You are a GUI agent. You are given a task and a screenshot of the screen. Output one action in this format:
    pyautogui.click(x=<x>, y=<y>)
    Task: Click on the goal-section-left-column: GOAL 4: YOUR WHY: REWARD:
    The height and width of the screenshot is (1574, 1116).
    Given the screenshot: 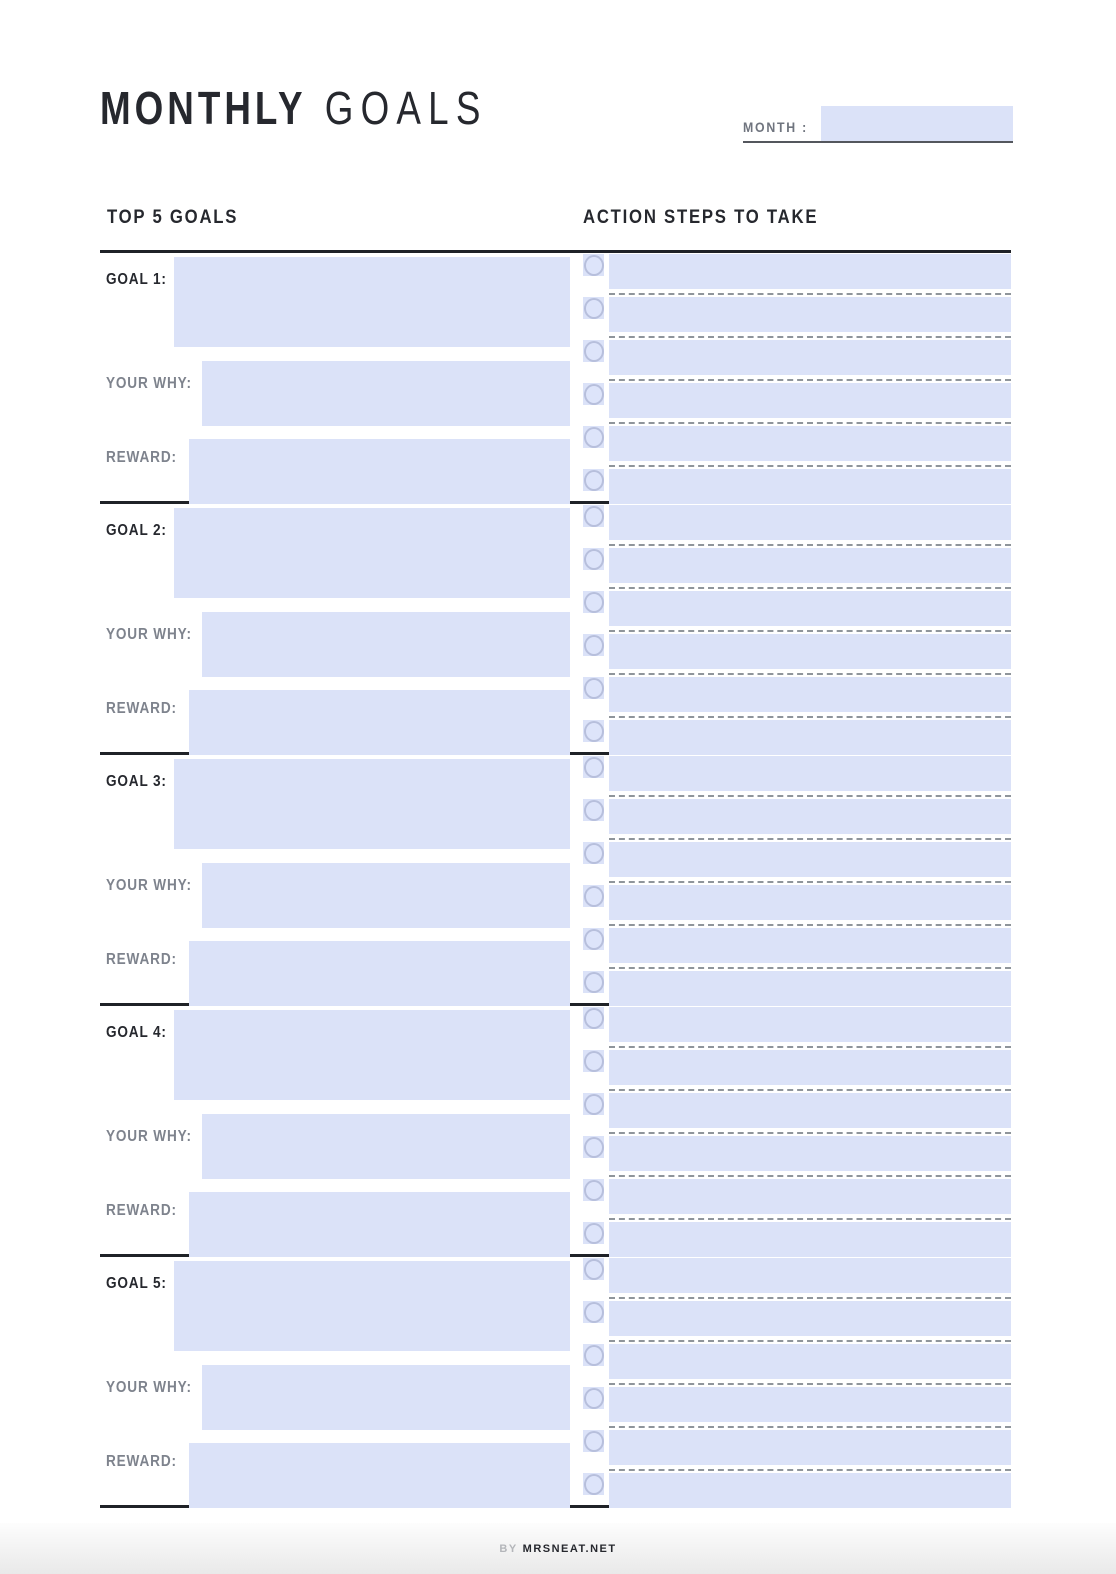 What is the action you would take?
    pyautogui.click(x=335, y=1131)
    